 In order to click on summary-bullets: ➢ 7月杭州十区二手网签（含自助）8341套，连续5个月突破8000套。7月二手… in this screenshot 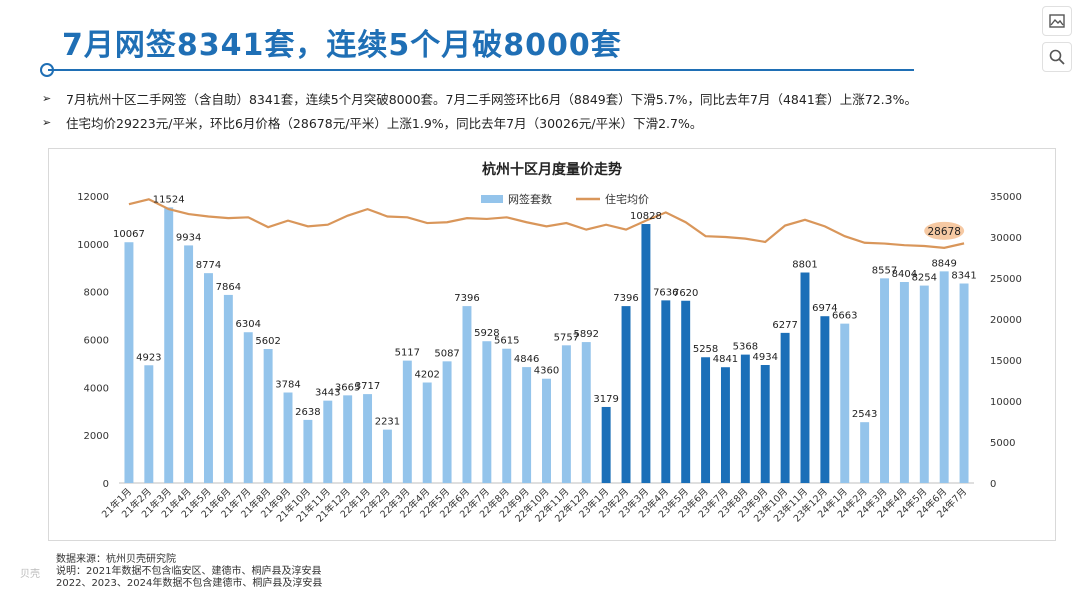, I will do `click(479, 110)`.